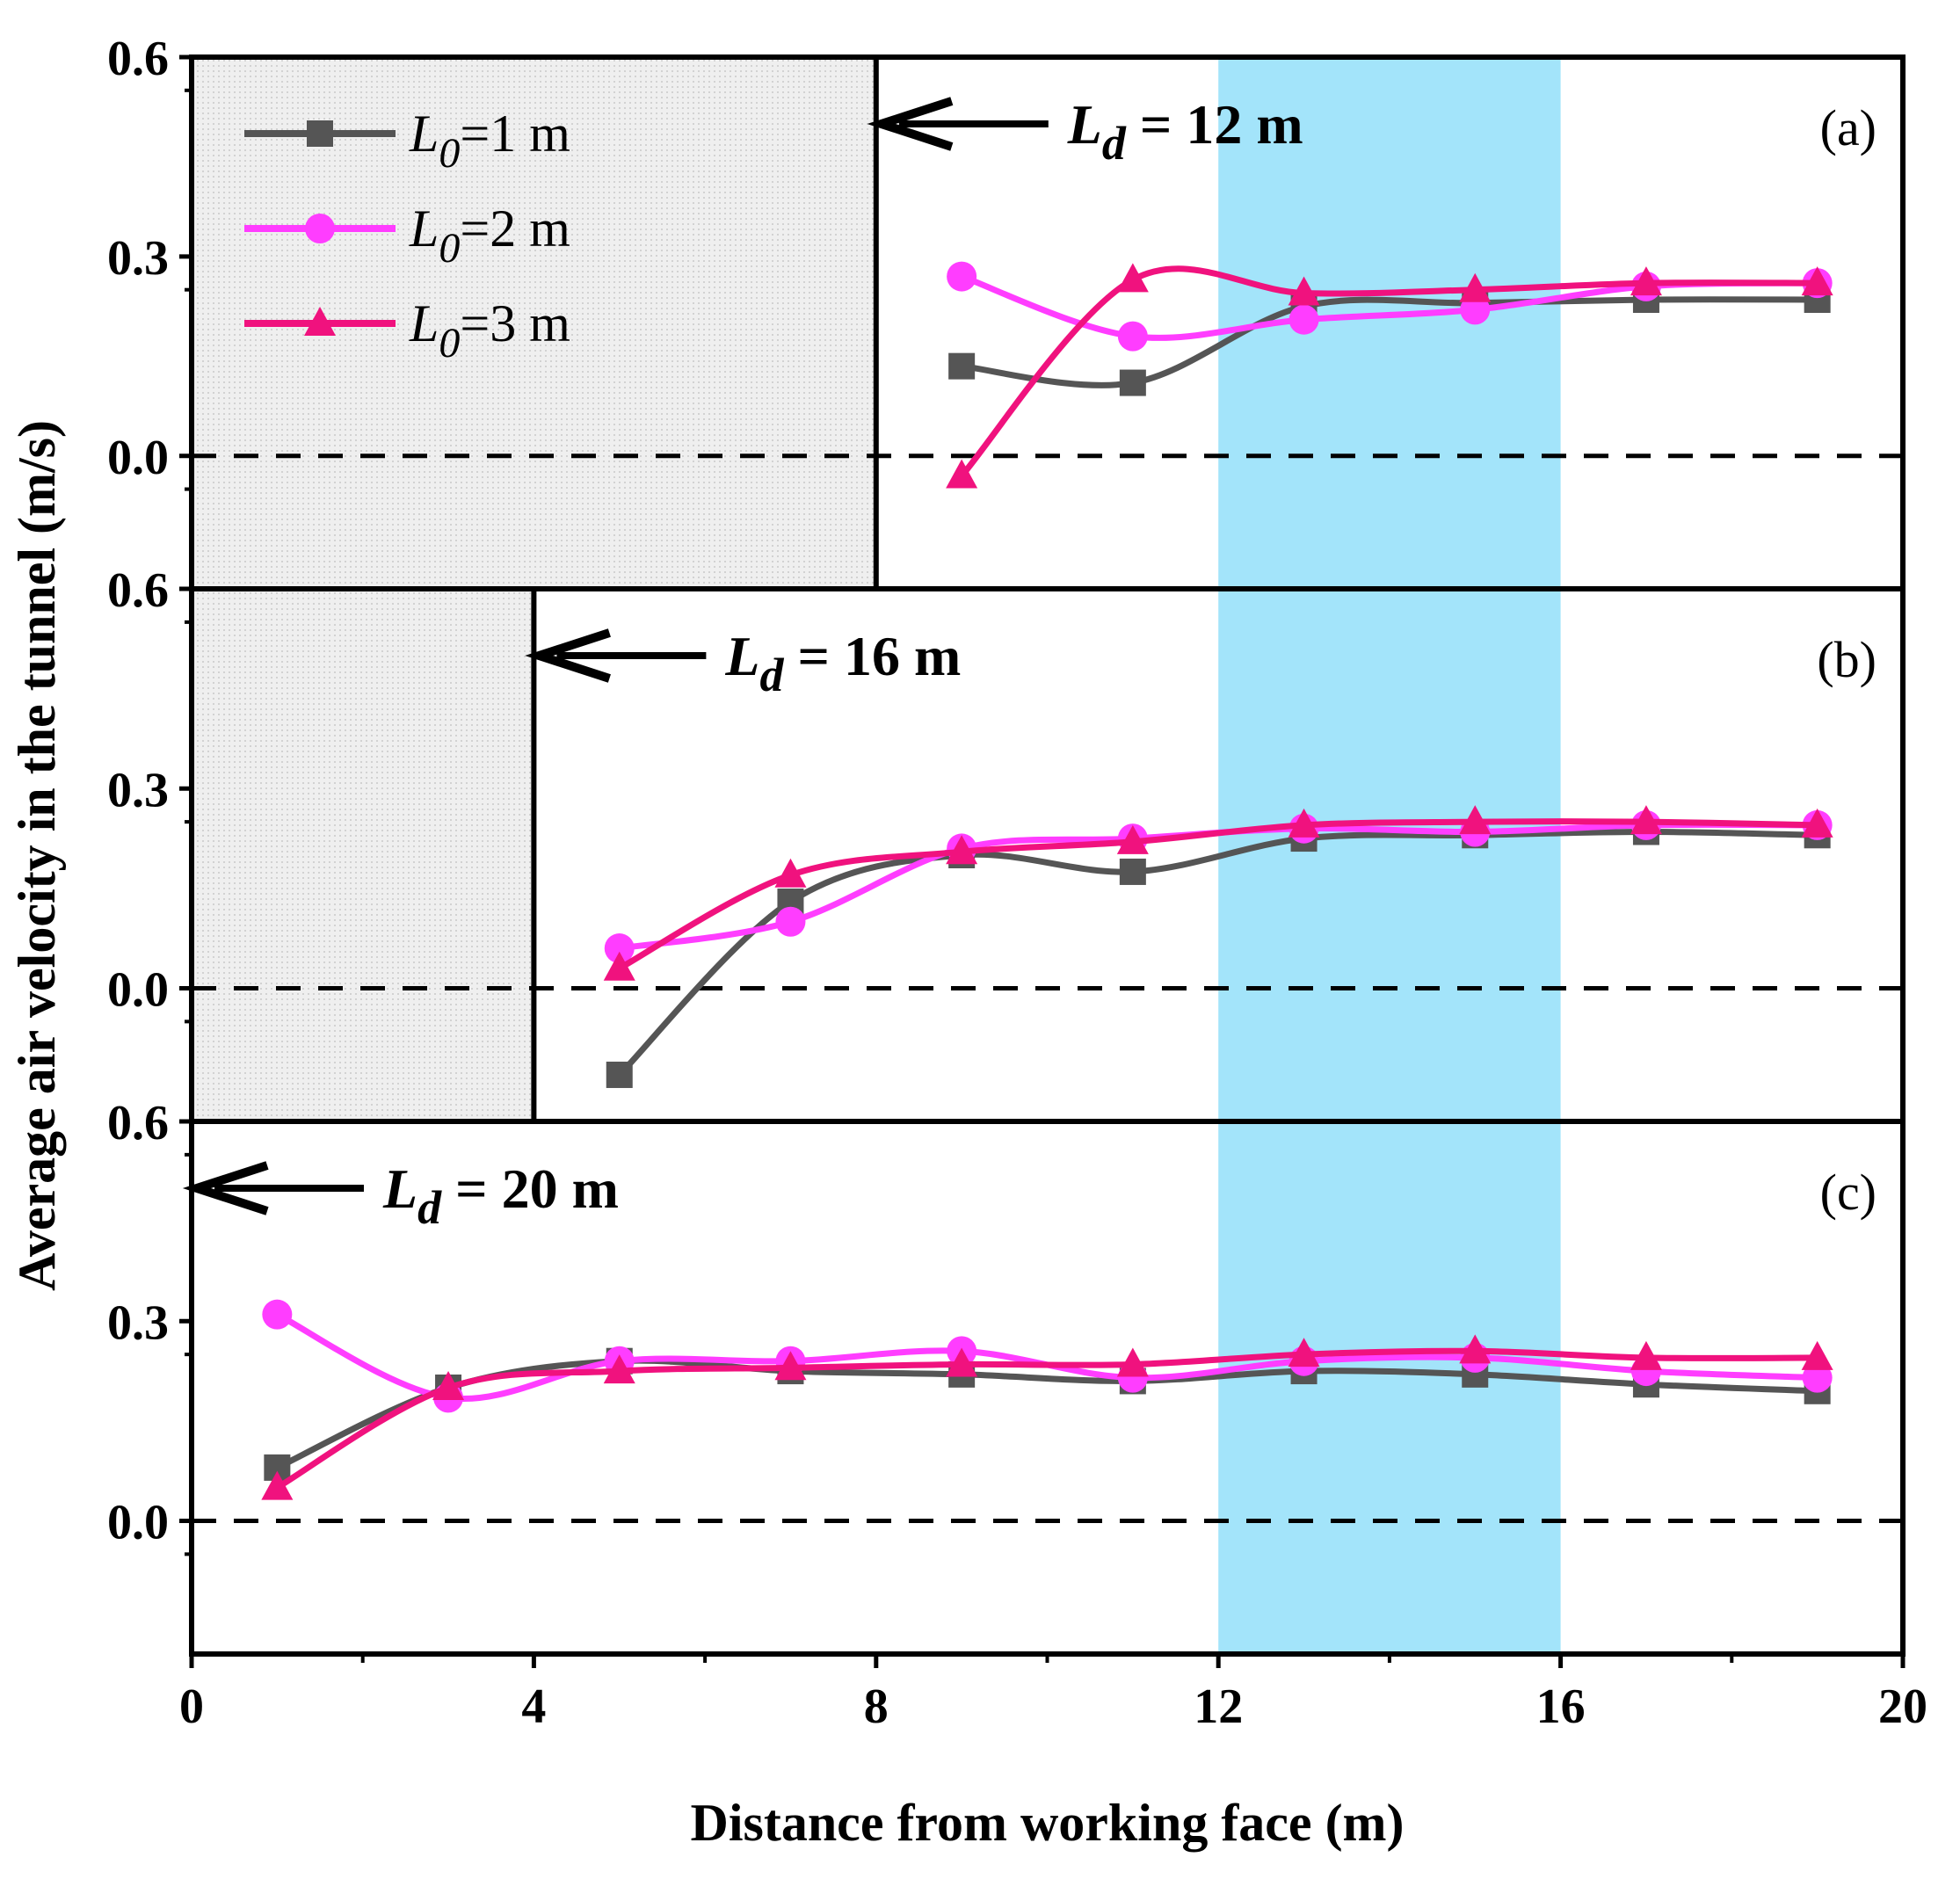 The width and height of the screenshot is (1960, 1879). Describe the element at coordinates (407, 235) in the screenshot. I see `legend: L0=1 m L0=2 m L0=3 m` at that location.